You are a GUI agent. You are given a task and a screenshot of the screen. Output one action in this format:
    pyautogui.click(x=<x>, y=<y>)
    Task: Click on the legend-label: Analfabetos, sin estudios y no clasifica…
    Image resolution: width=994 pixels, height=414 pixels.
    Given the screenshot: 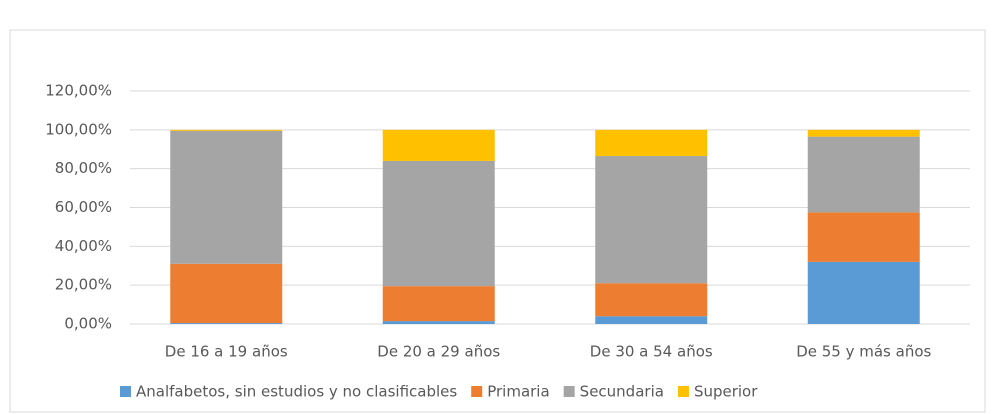 What is the action you would take?
    pyautogui.click(x=296, y=392)
    